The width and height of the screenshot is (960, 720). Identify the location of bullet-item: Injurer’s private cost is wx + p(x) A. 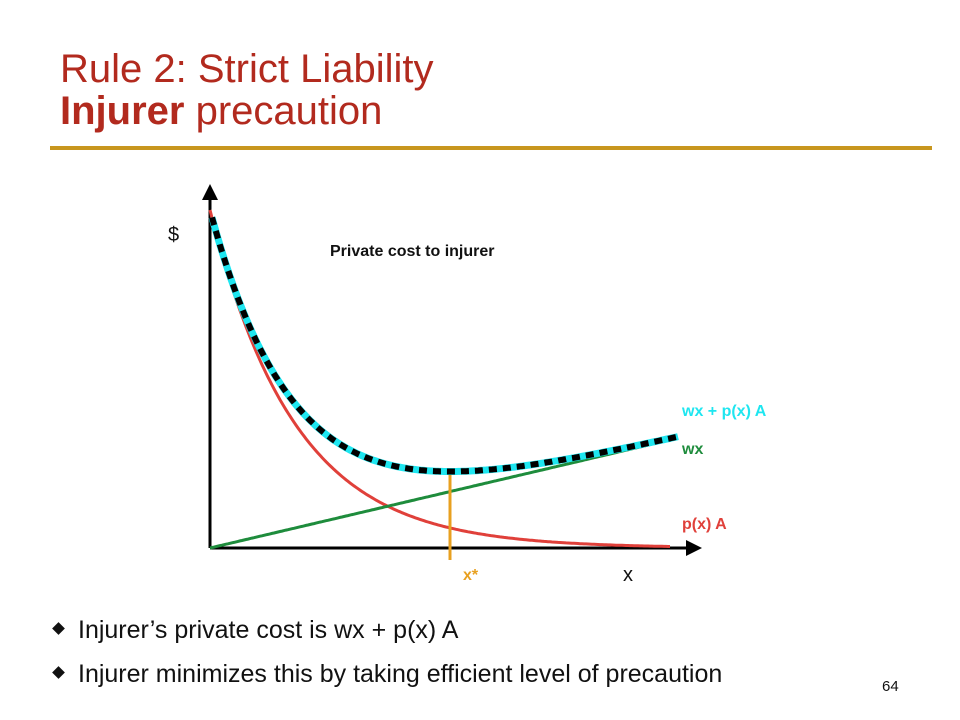
(385, 630).